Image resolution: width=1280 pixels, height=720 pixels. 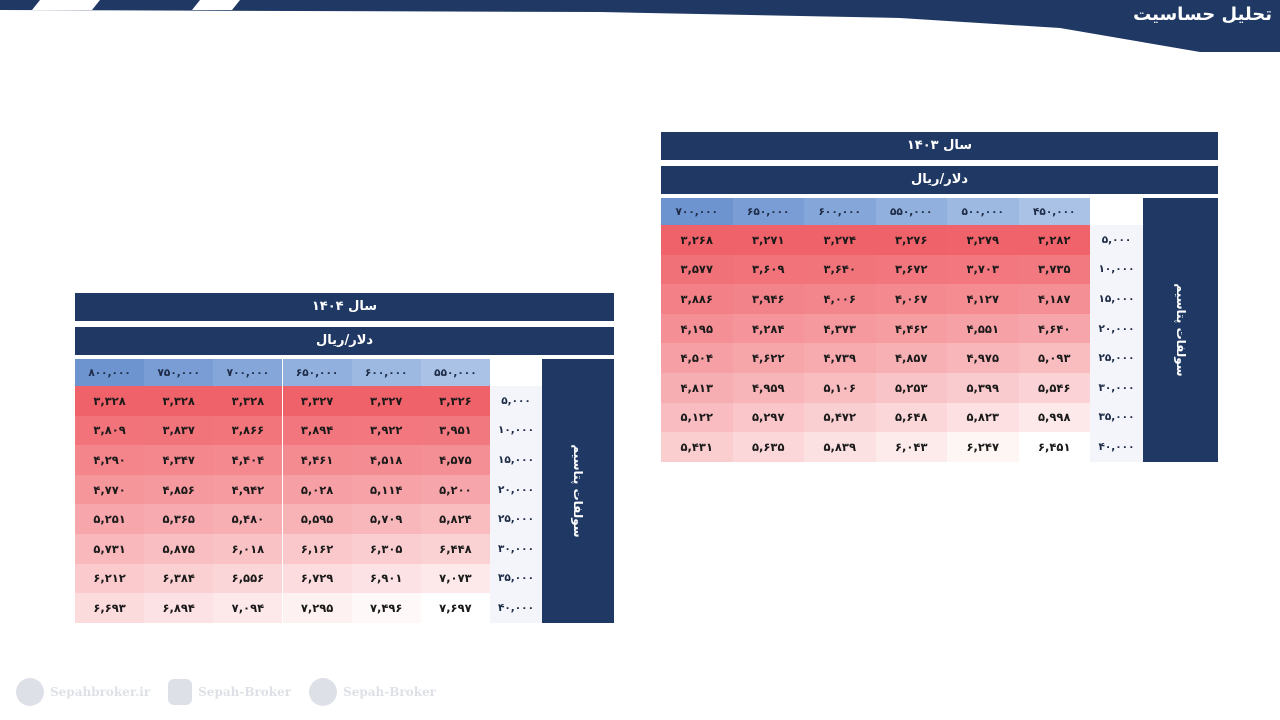 I want to click on table-cell: ۳,۳۲۷, so click(x=386, y=401).